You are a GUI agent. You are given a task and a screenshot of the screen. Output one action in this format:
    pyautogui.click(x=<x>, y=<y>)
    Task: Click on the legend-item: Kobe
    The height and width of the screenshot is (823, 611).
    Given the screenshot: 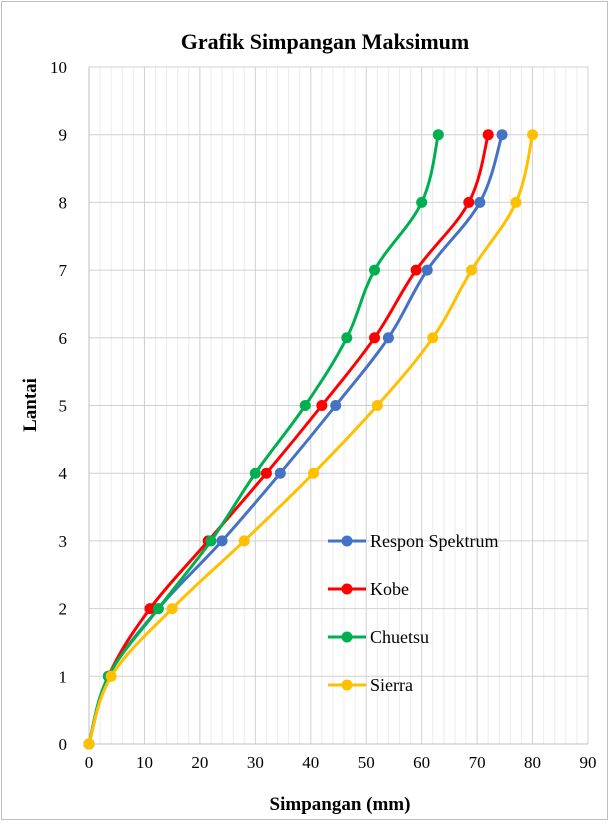 What is the action you would take?
    pyautogui.click(x=368, y=589)
    